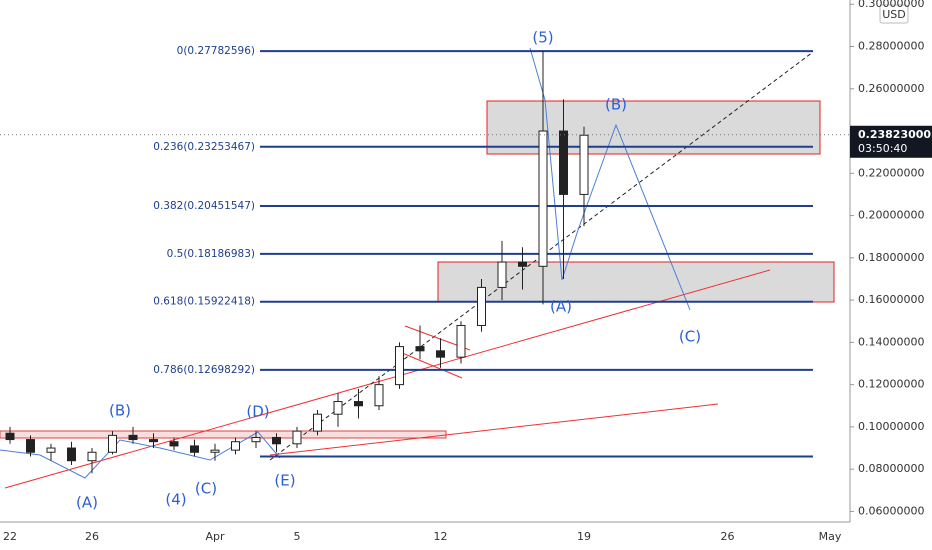 The height and width of the screenshot is (550, 932). What do you see at coordinates (175, 500) in the screenshot?
I see `wave-label: (4)` at bounding box center [175, 500].